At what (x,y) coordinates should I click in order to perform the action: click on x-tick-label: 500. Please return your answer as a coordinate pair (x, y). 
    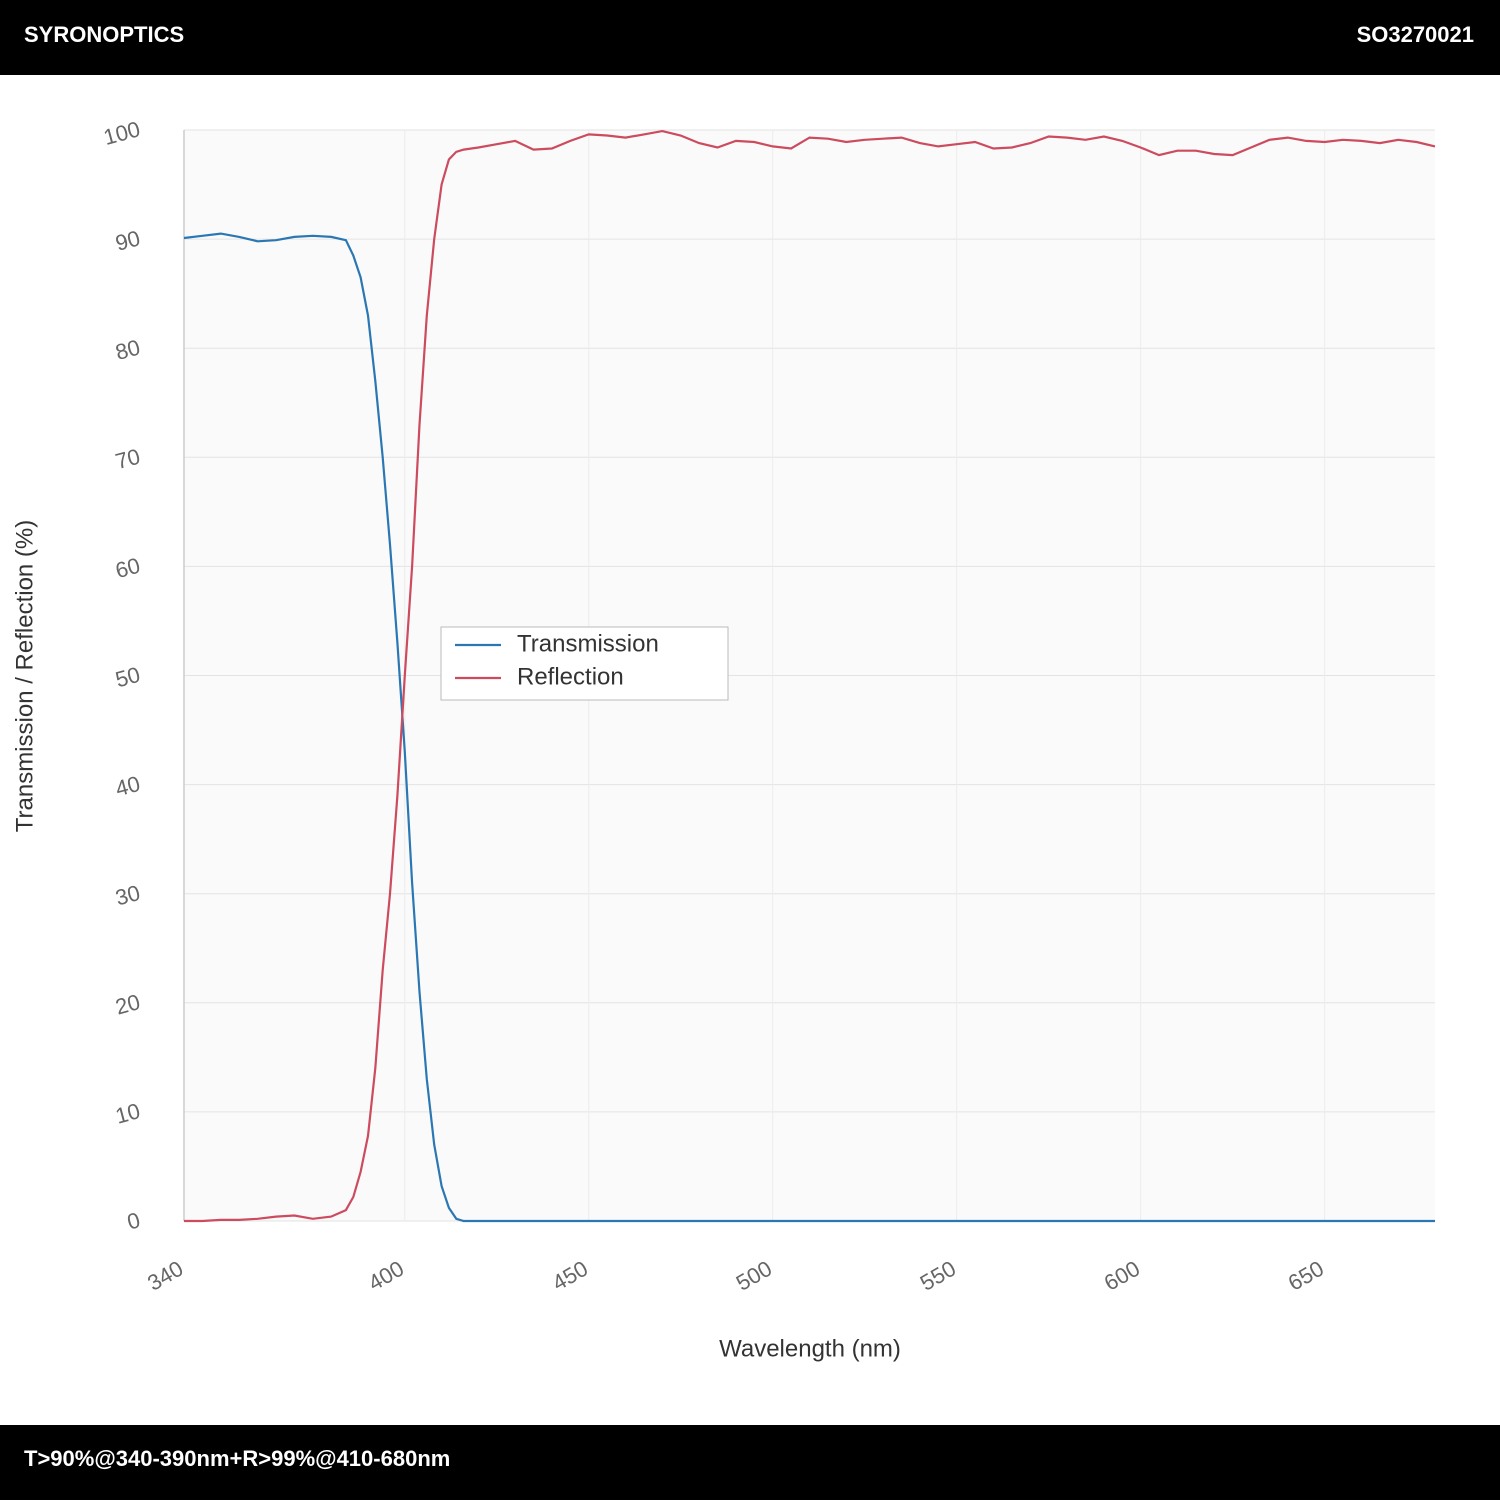
    Looking at the image, I should click on (754, 1276).